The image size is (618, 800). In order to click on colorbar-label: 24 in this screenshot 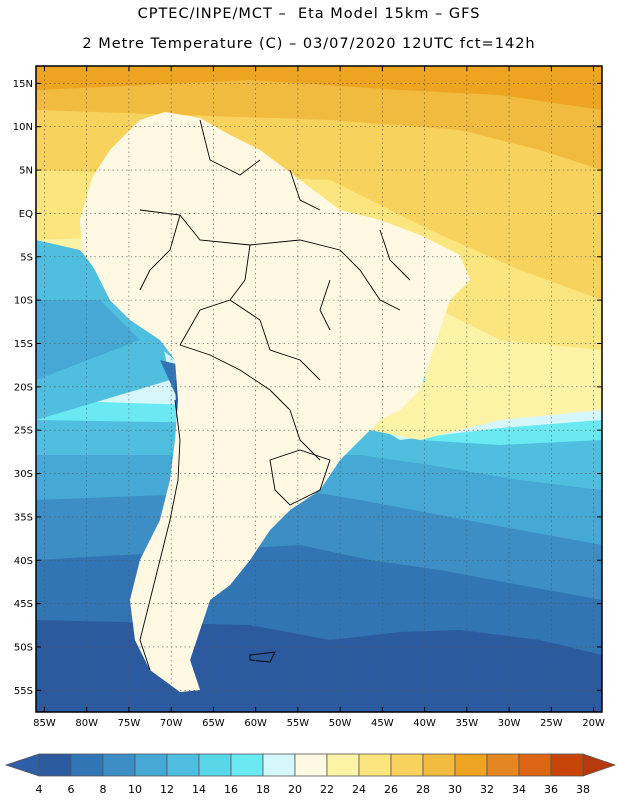, I will do `click(359, 789)`.